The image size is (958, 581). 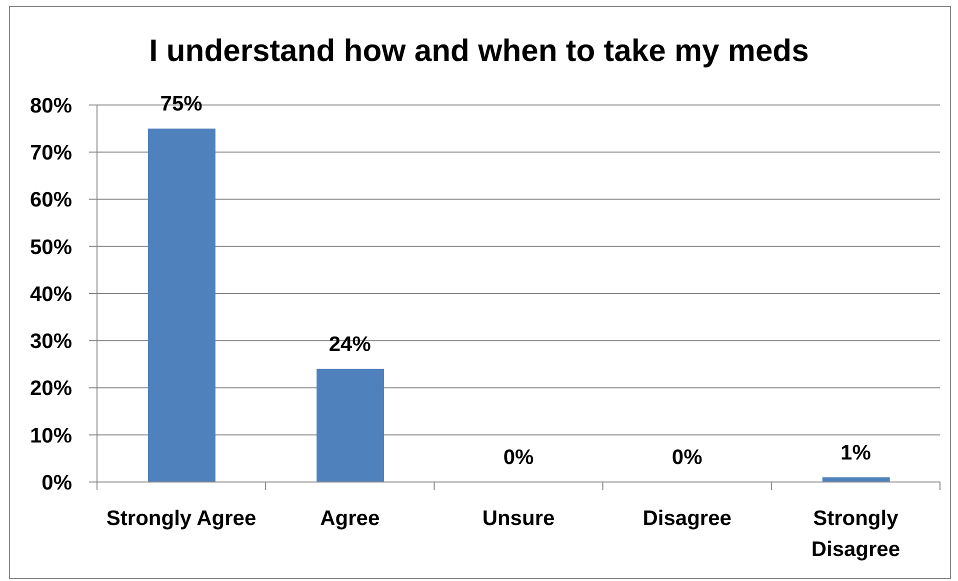 What do you see at coordinates (687, 518) in the screenshot?
I see `x-tick-label: Disagree` at bounding box center [687, 518].